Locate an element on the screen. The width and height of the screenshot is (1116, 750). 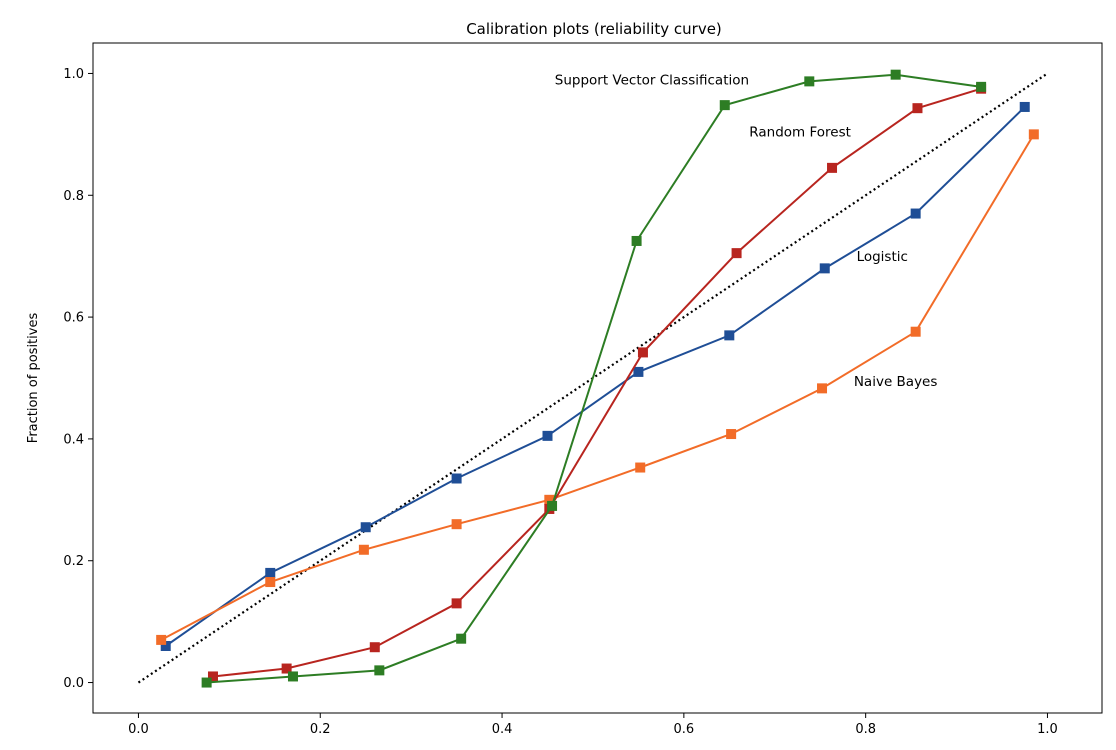
y-tick-label: 0.8 is located at coordinates (73, 196).